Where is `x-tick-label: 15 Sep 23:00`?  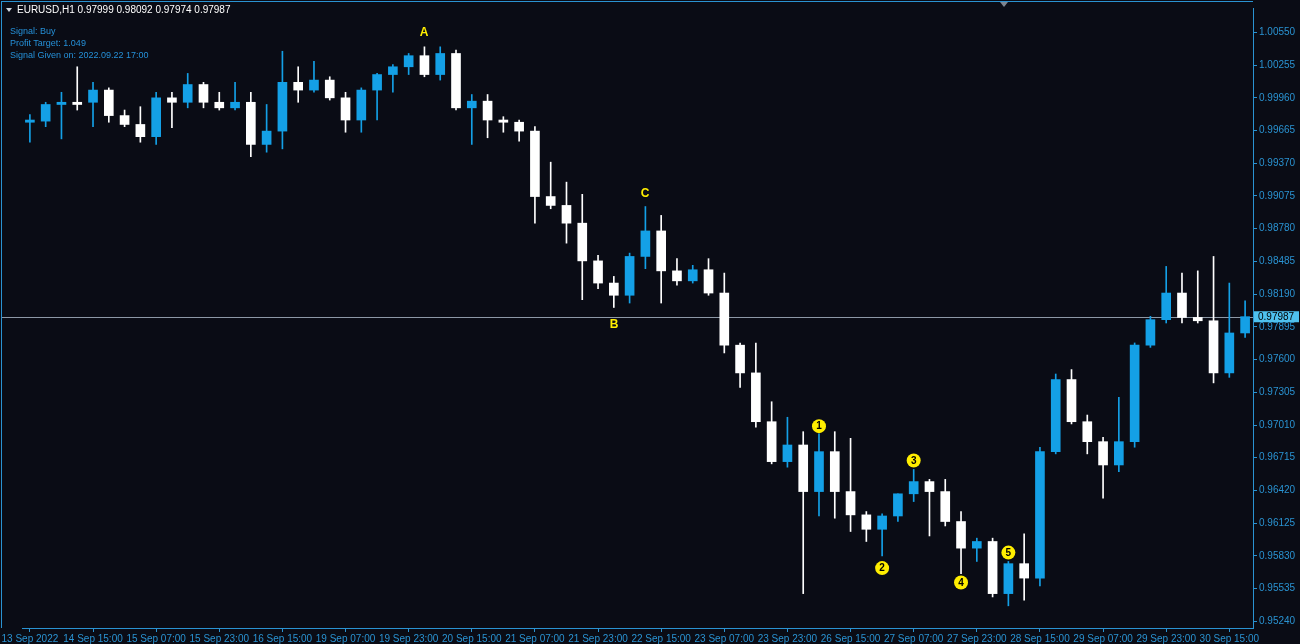 x-tick-label: 15 Sep 23:00 is located at coordinates (219, 638).